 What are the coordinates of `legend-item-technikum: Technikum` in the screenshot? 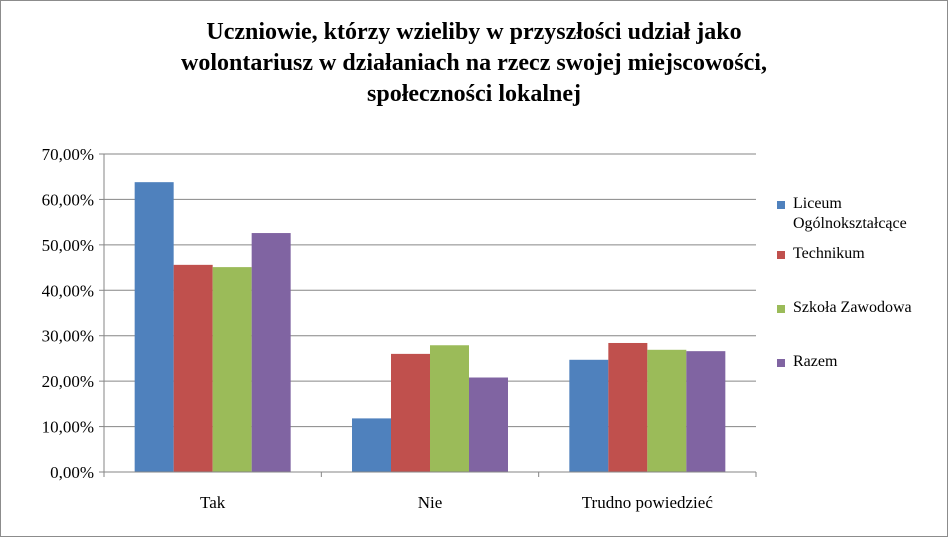 It's located at (861, 254).